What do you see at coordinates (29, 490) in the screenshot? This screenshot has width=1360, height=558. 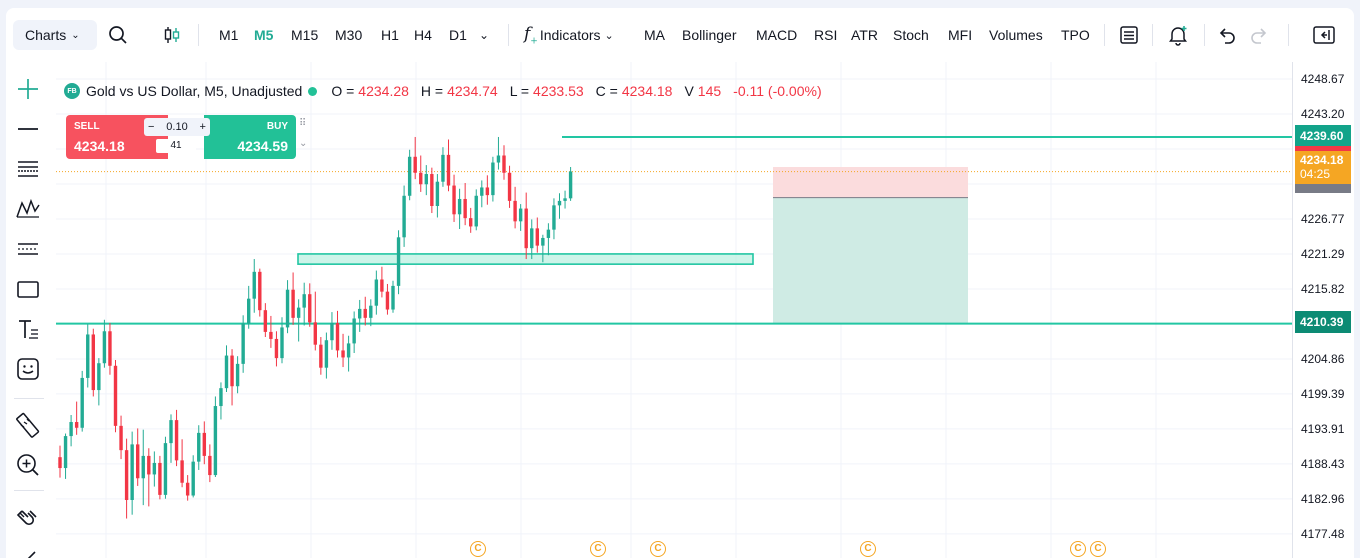 I see `tools-divider` at bounding box center [29, 490].